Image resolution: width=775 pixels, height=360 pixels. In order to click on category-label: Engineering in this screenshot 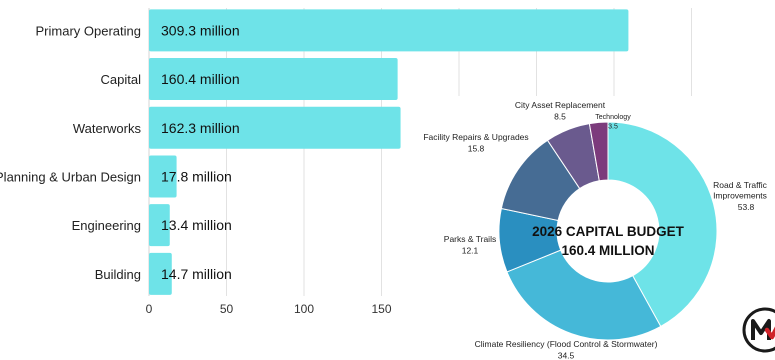, I will do `click(106, 225)`.